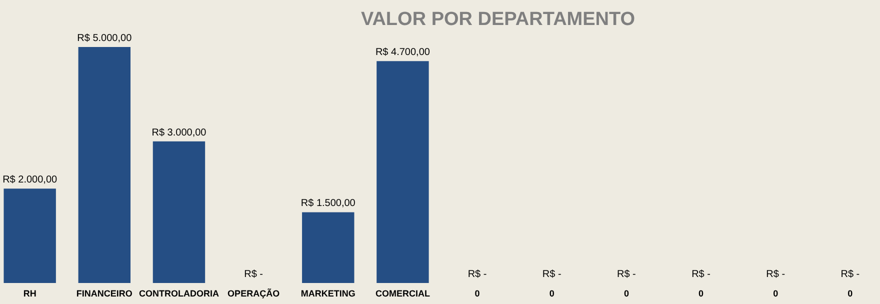 The height and width of the screenshot is (304, 880). What do you see at coordinates (29, 293) in the screenshot?
I see `x-tick-label: RH` at bounding box center [29, 293].